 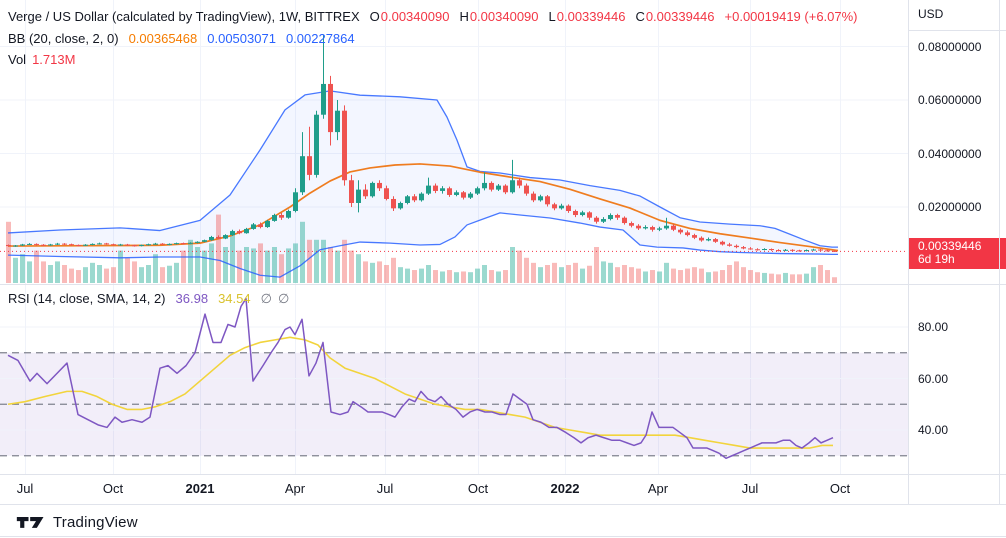 I want to click on tradingview-logo-icon, so click(x=30, y=522).